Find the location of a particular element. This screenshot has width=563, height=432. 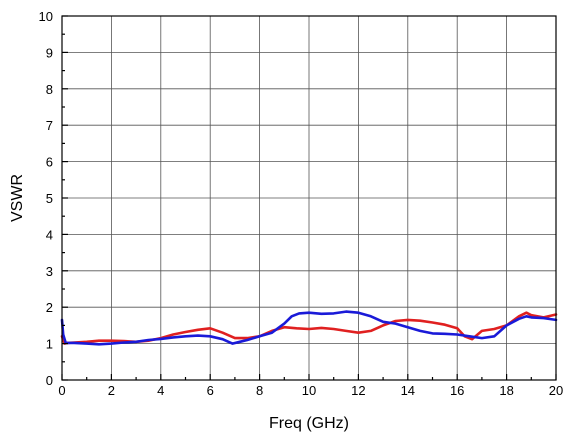

y-tick-label: 4 is located at coordinates (49, 234).